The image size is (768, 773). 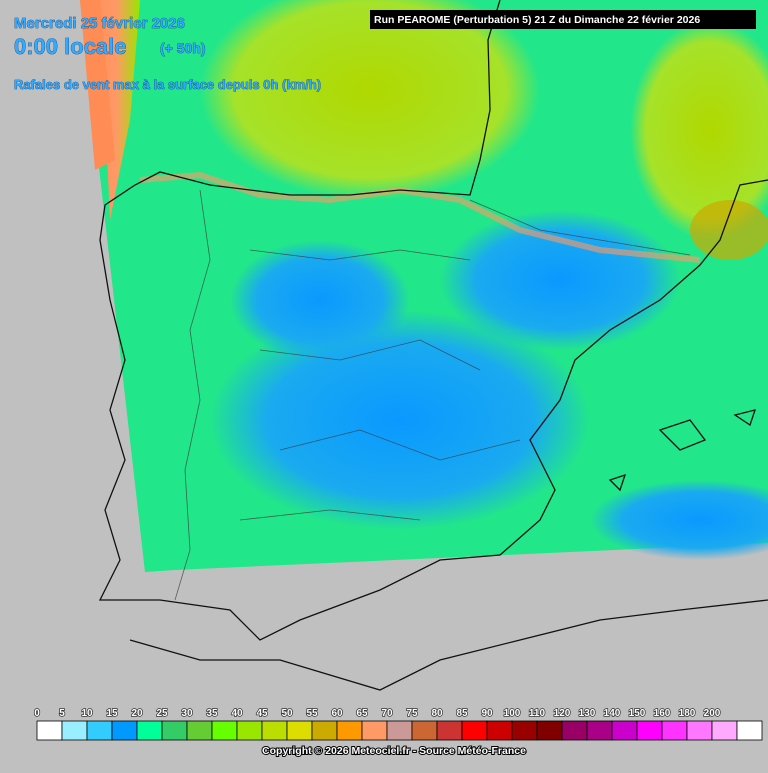 I want to click on date: Mercredi 25 février 2026, so click(x=99, y=23).